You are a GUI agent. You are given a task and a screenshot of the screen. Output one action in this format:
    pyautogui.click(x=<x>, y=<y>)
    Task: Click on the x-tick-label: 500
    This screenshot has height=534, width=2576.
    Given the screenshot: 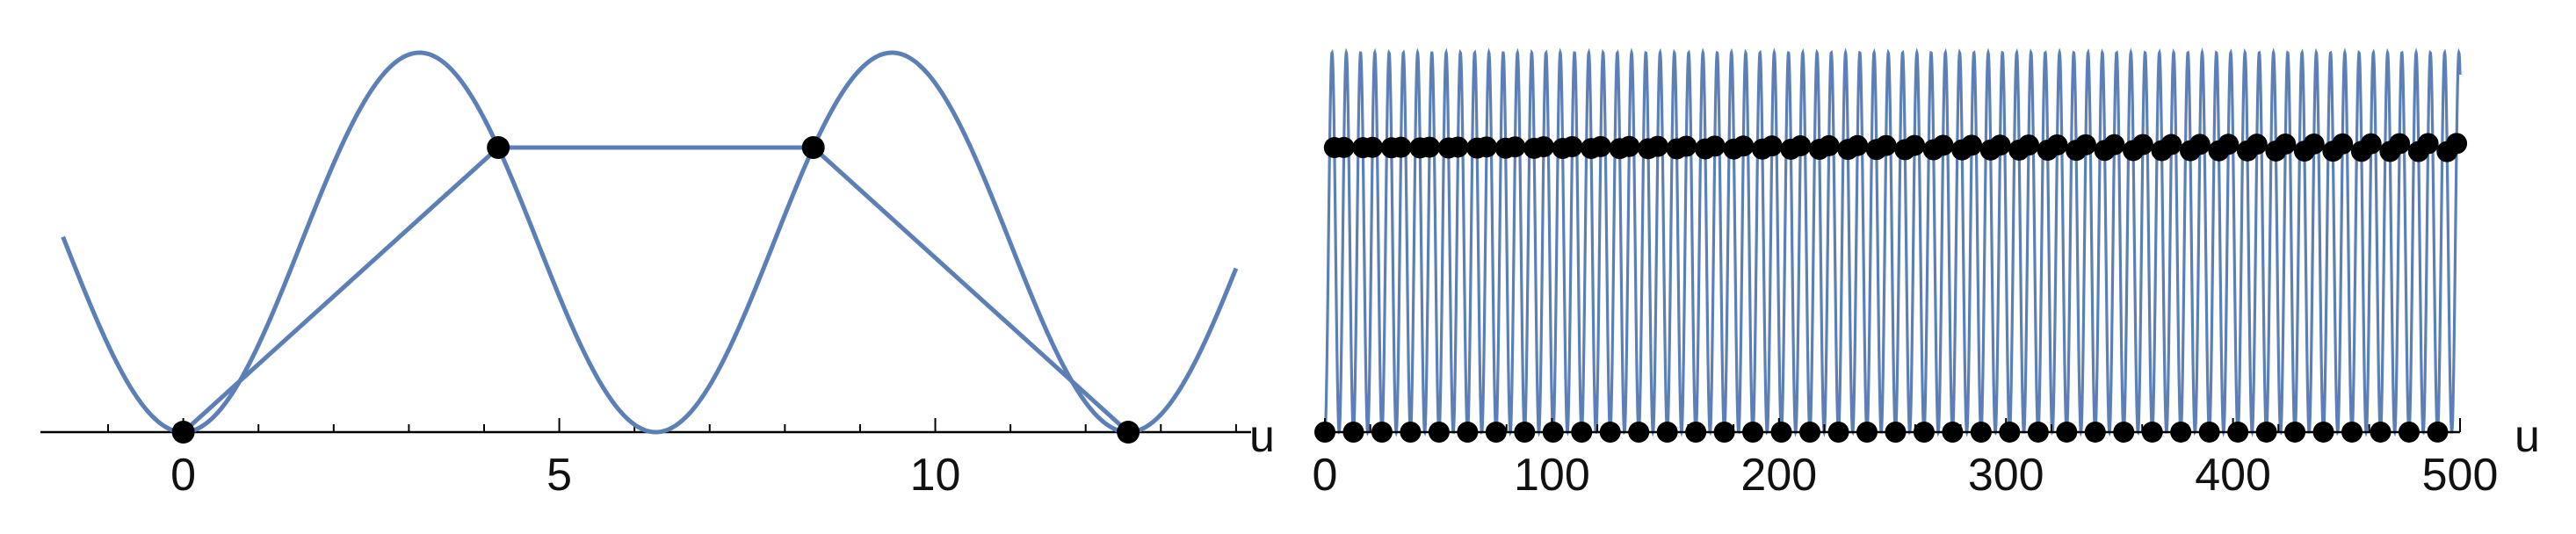 What is the action you would take?
    pyautogui.click(x=2460, y=475)
    